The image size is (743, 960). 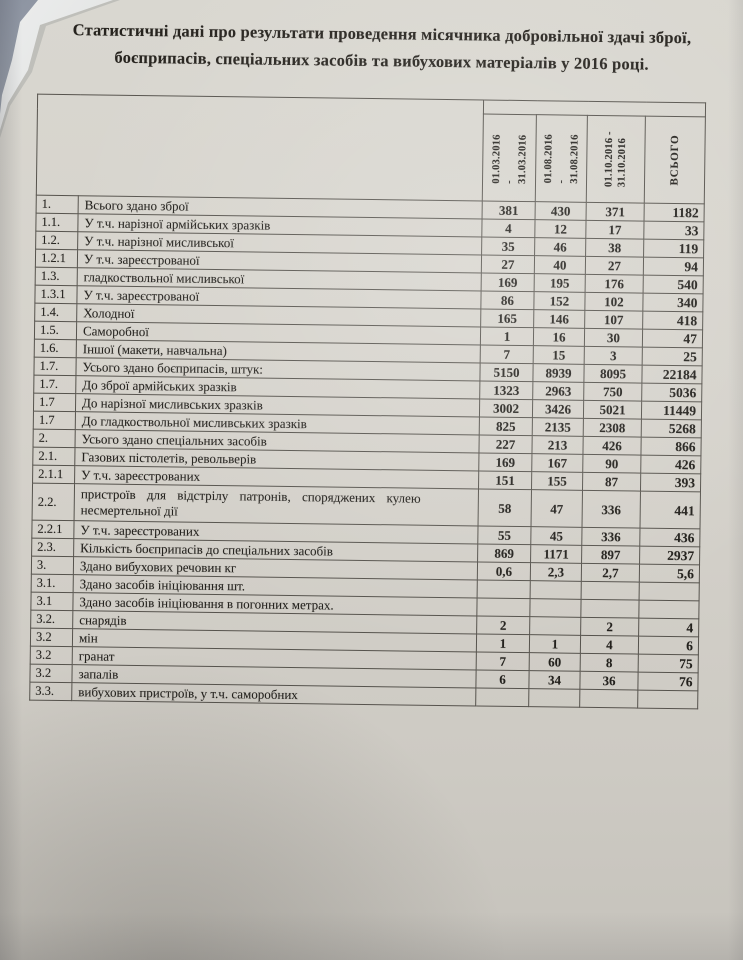 What do you see at coordinates (672, 374) in the screenshot?
I see `row-total-cell: 22184` at bounding box center [672, 374].